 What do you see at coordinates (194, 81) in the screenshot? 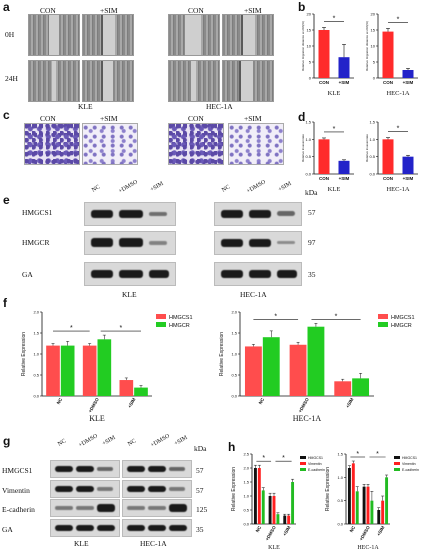
I see `wound-image-hec-con-24h` at bounding box center [194, 81].